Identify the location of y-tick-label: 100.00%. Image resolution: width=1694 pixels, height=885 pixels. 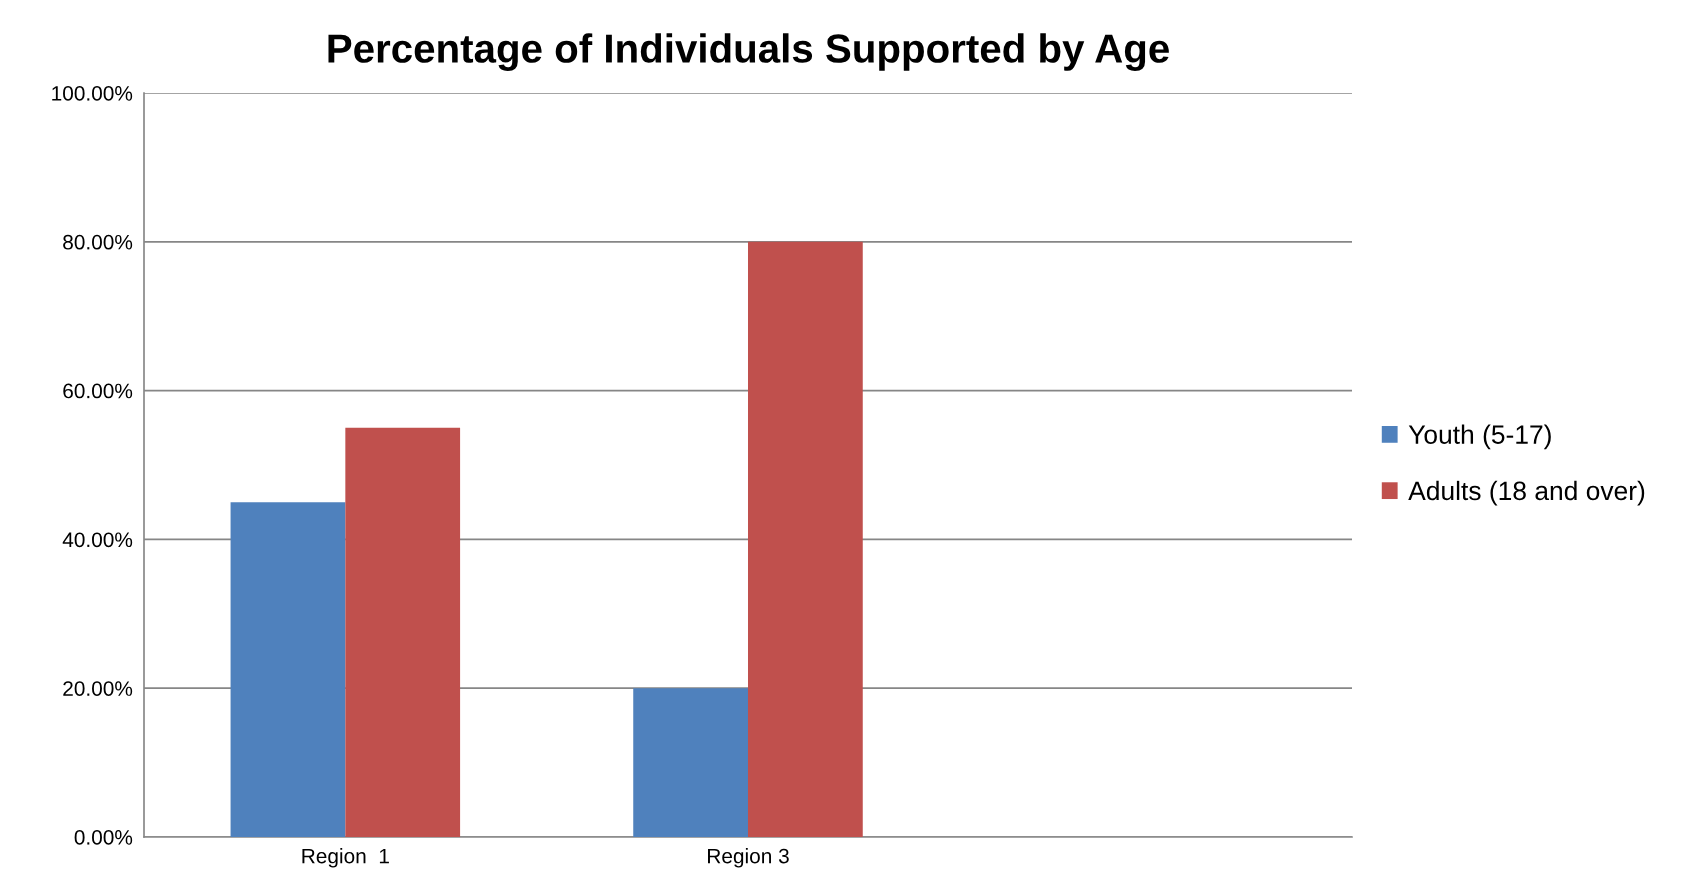
(92, 93).